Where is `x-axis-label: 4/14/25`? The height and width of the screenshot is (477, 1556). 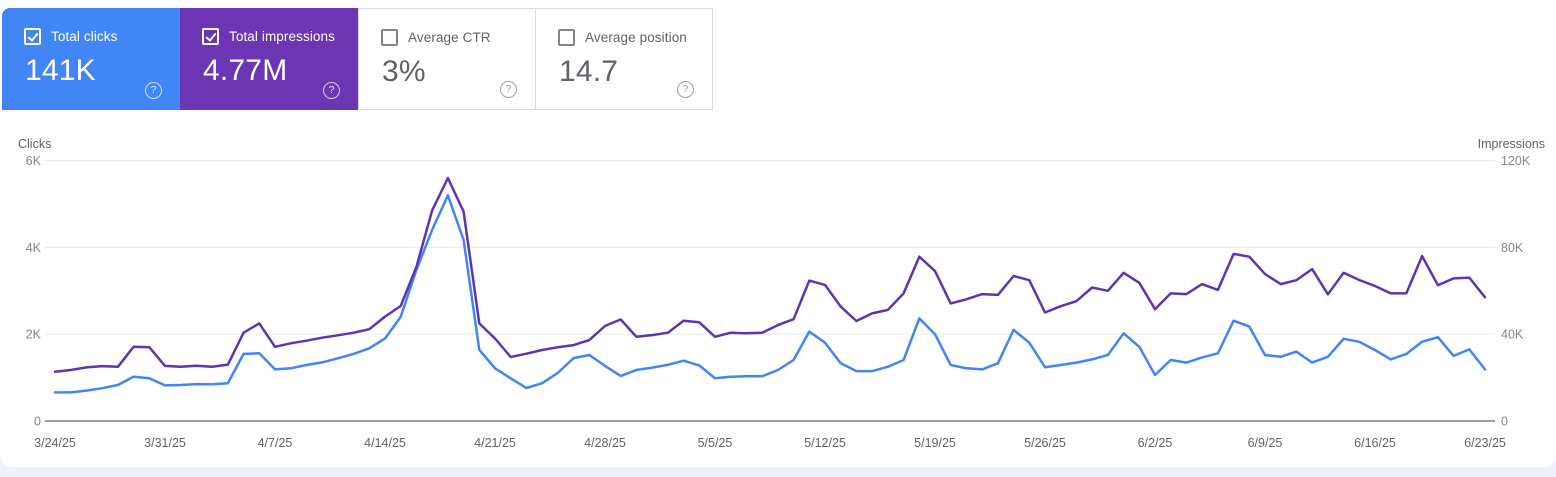 x-axis-label: 4/14/25 is located at coordinates (385, 443).